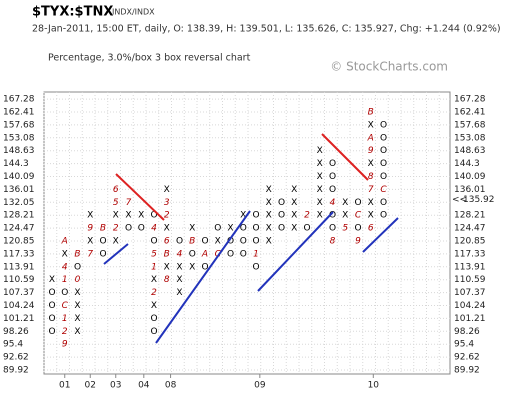  I want to click on y-tick-label-right: 136.01, so click(470, 190).